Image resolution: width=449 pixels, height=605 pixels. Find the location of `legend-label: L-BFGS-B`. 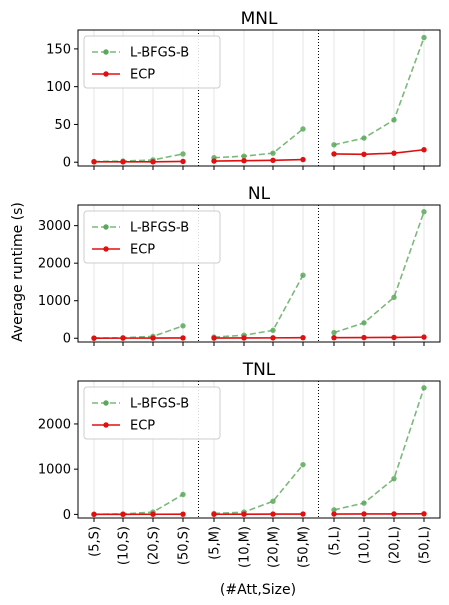

legend-label: L-BFGS-B is located at coordinates (159, 404).